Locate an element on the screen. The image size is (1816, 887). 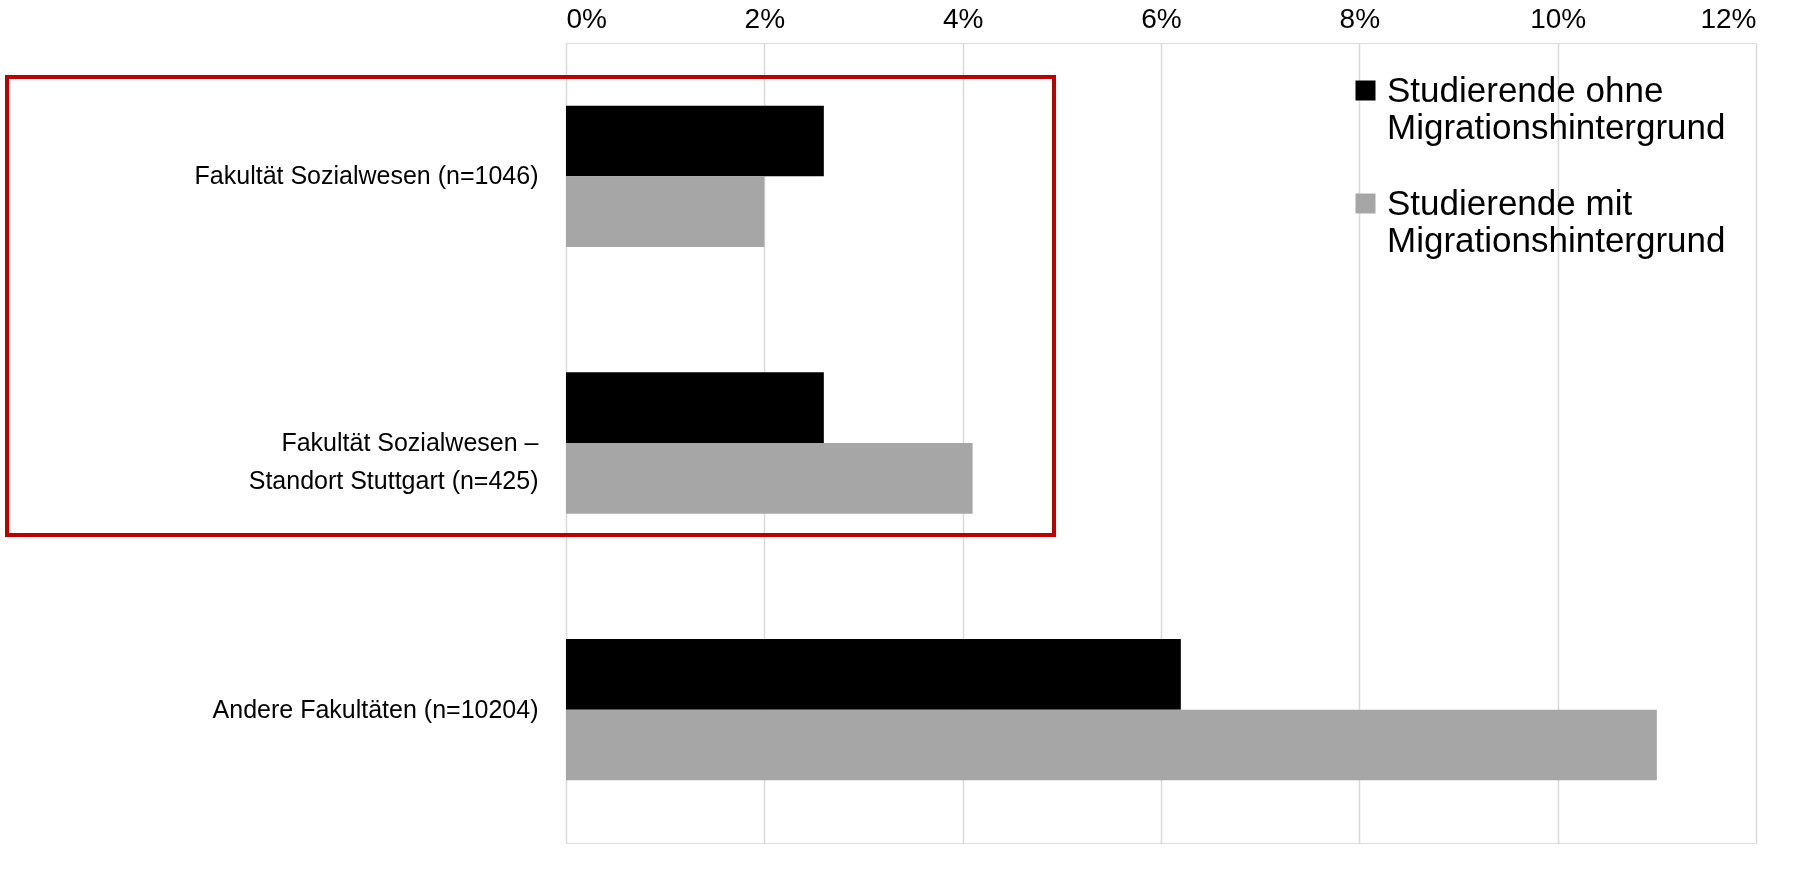
x-tick-label: 6% is located at coordinates (1161, 18).